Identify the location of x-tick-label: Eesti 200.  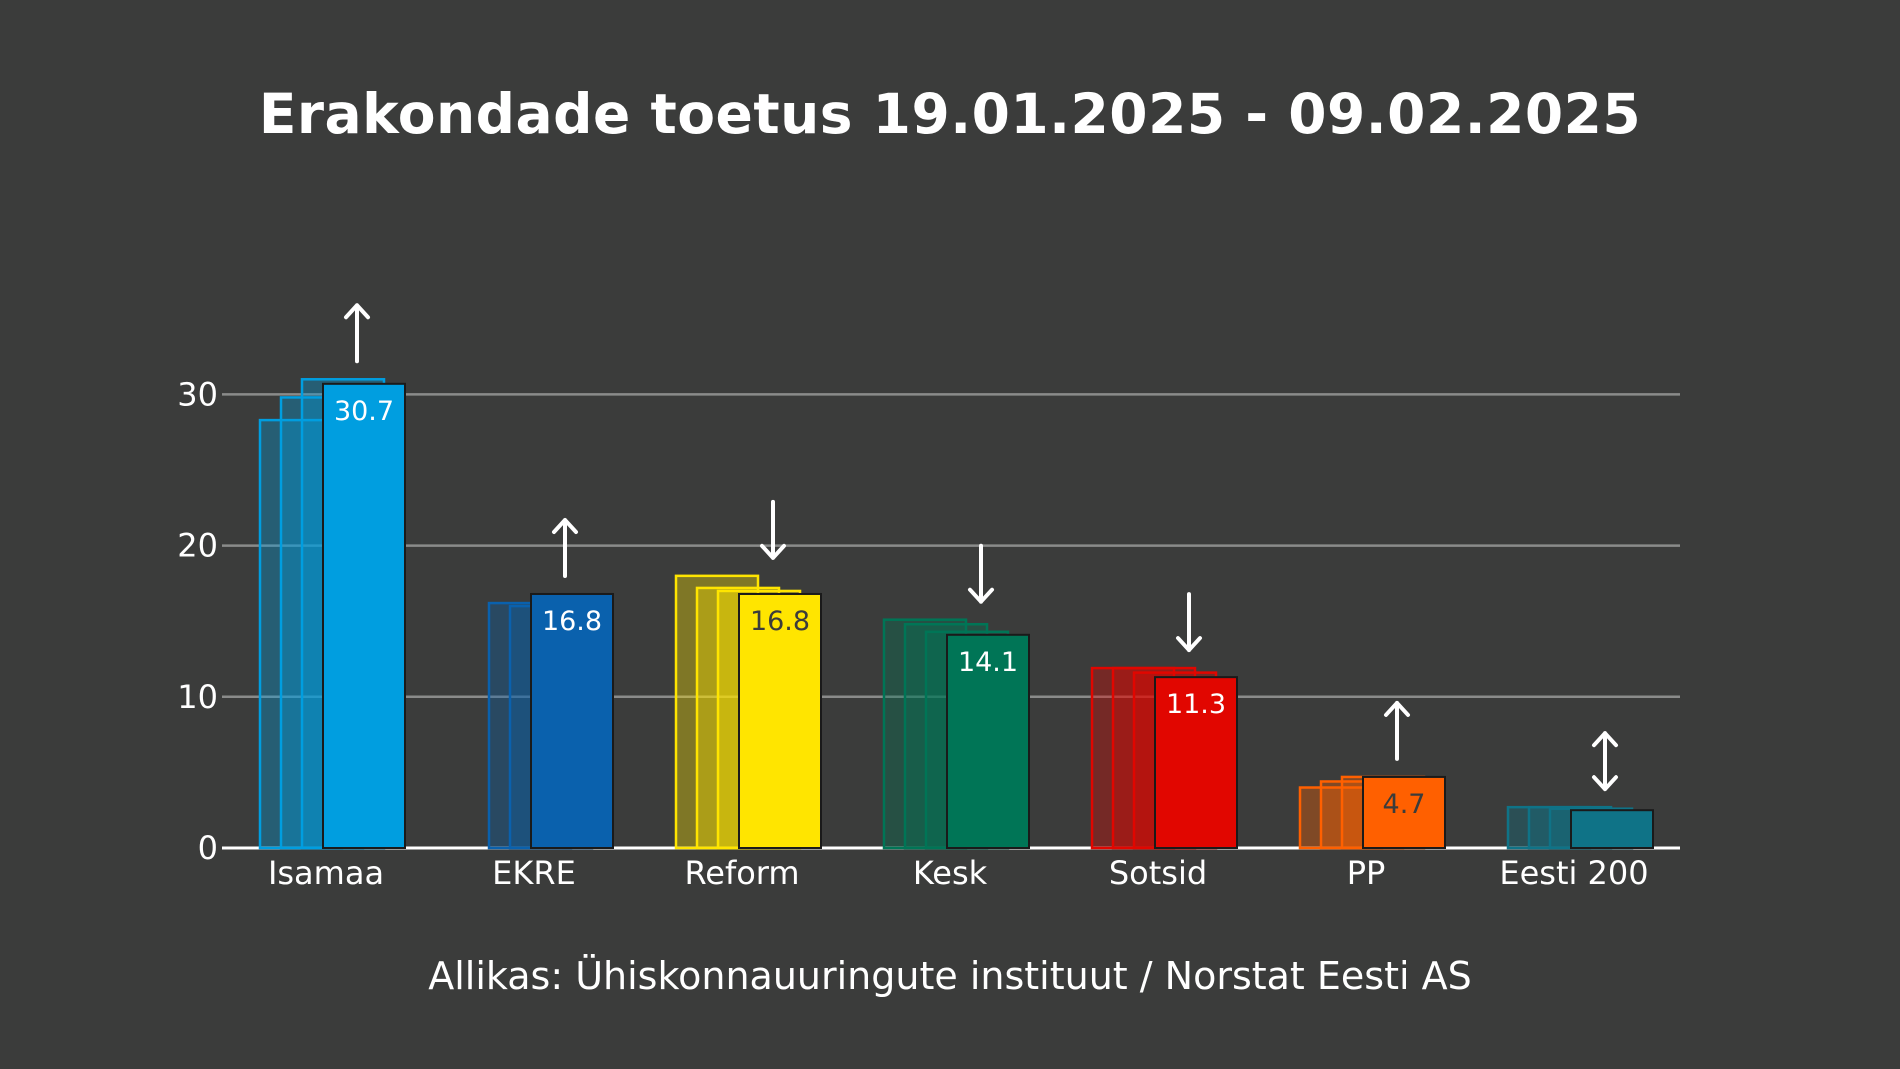
(1573, 873).